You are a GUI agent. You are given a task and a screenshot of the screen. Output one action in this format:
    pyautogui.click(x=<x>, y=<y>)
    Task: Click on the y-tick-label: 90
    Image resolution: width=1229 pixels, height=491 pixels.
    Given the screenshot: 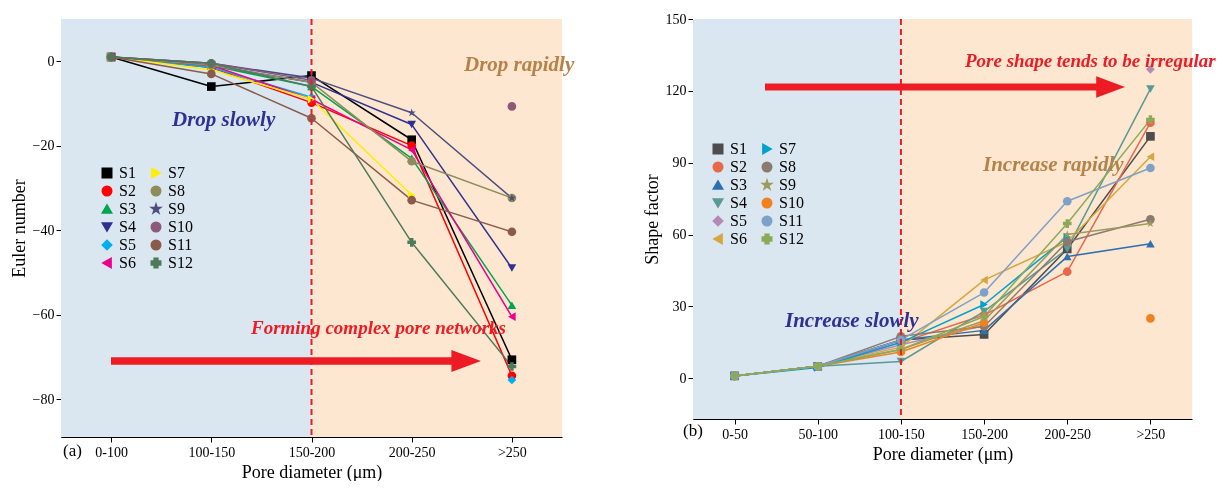 What is the action you would take?
    pyautogui.click(x=679, y=163)
    